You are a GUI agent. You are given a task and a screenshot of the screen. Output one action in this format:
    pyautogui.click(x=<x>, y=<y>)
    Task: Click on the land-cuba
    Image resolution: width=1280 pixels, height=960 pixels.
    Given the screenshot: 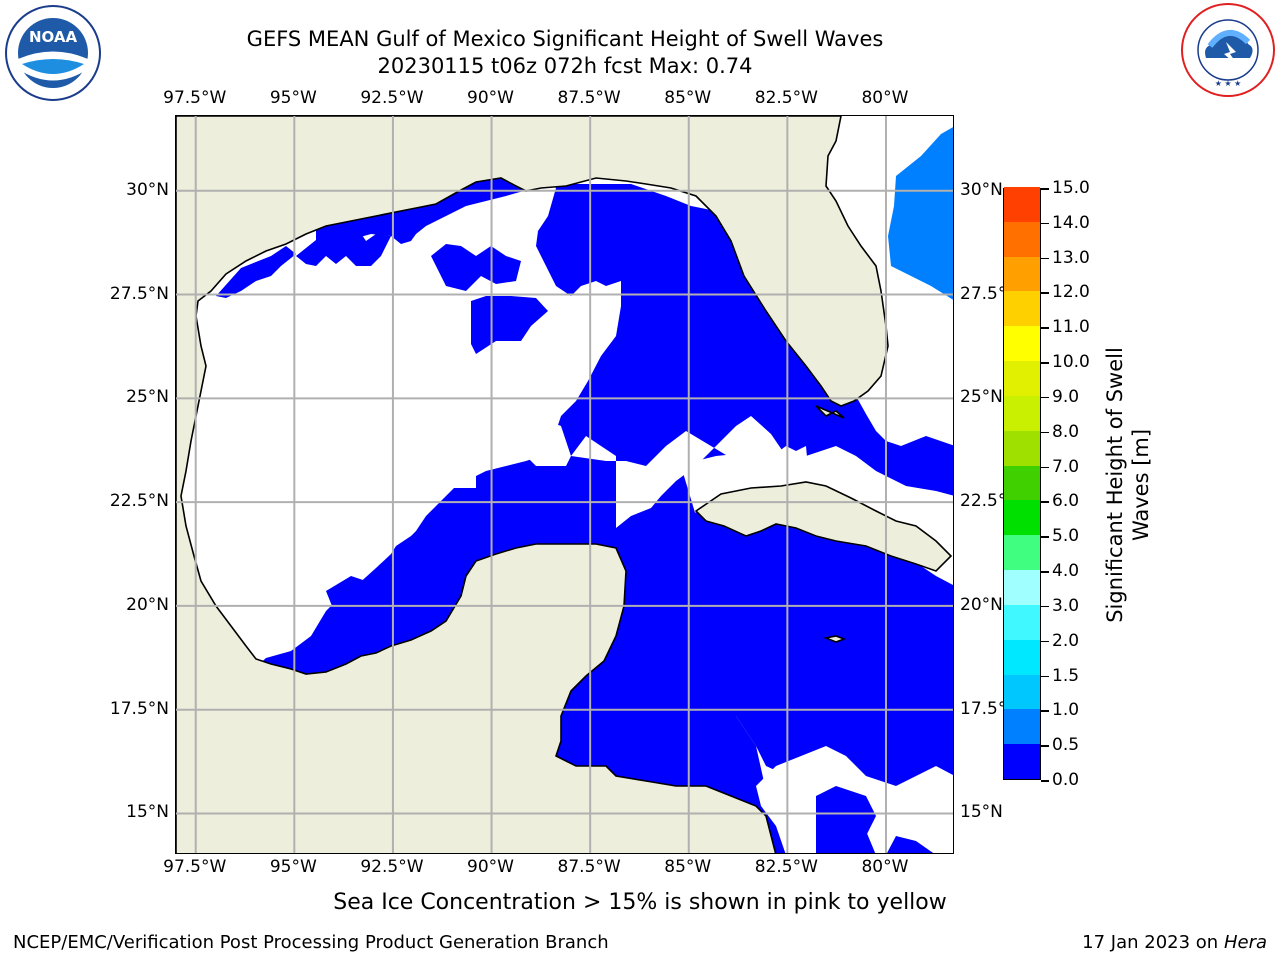 What is the action you would take?
    pyautogui.click(x=823, y=526)
    